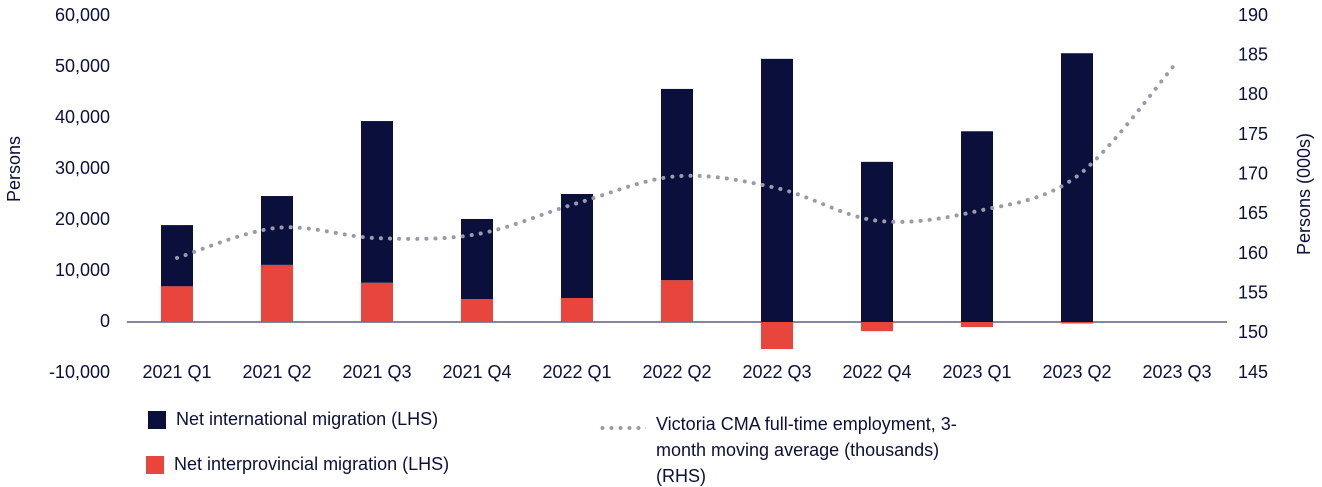 The image size is (1322, 487). I want to click on y-tick-label: 60,000, so click(82, 15).